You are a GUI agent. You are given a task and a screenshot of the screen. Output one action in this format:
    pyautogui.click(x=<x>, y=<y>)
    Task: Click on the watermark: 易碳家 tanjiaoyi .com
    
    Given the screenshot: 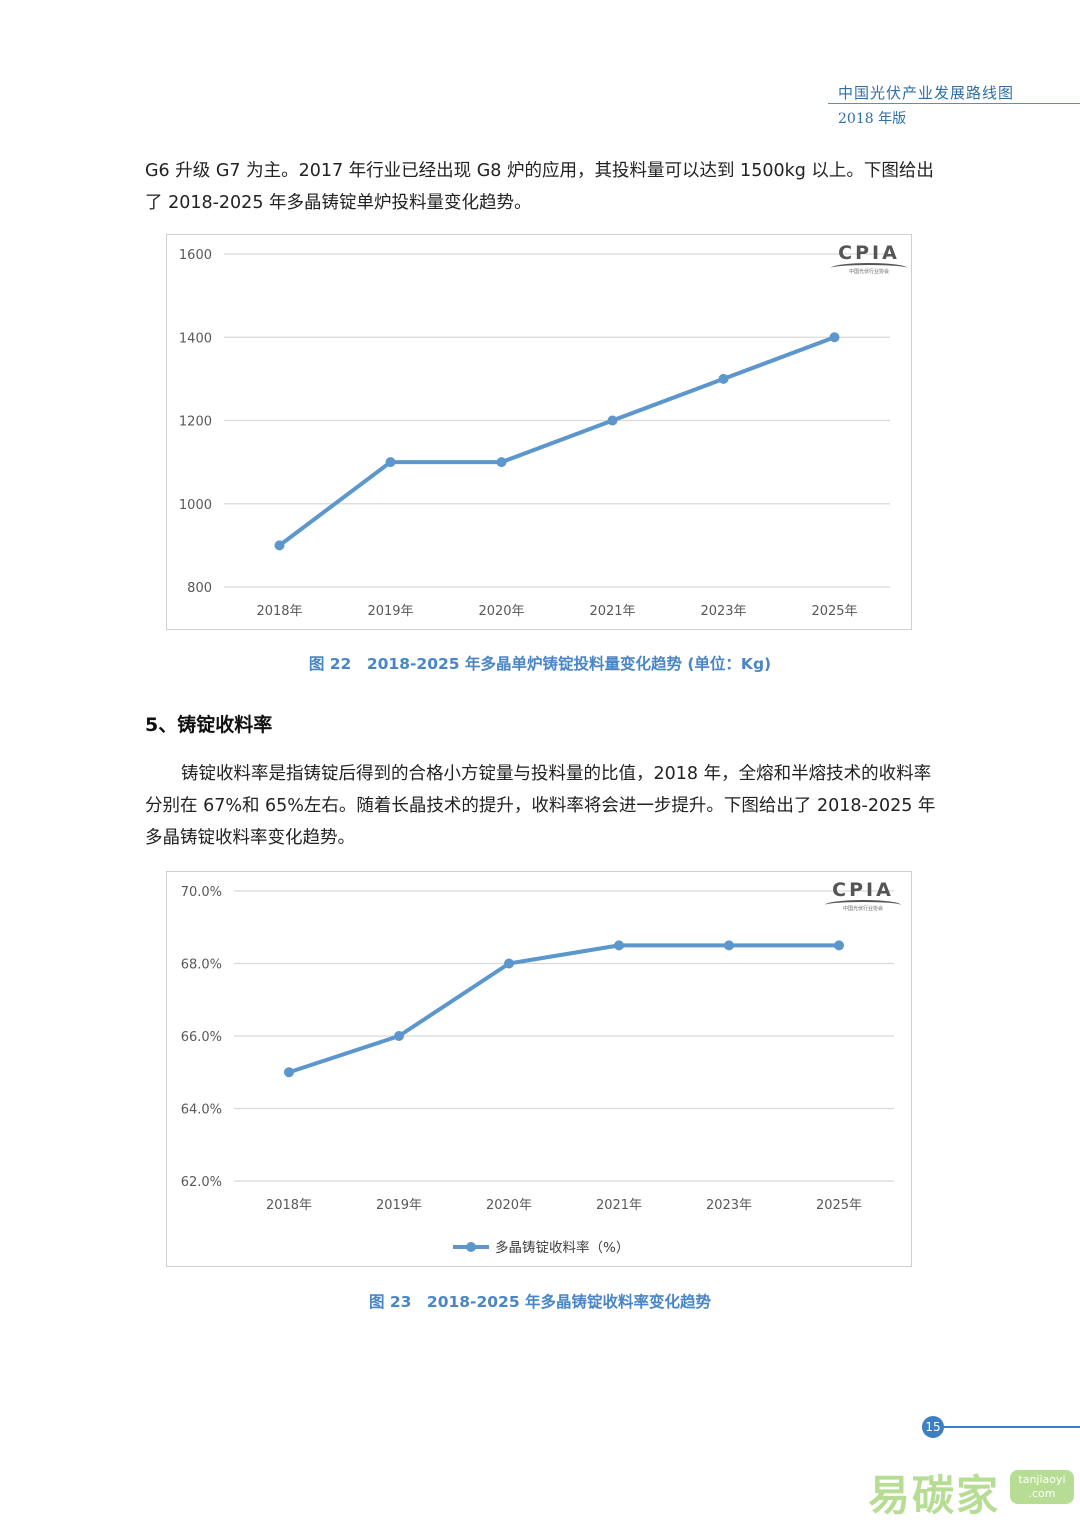 What is the action you would take?
    pyautogui.click(x=973, y=1492)
    